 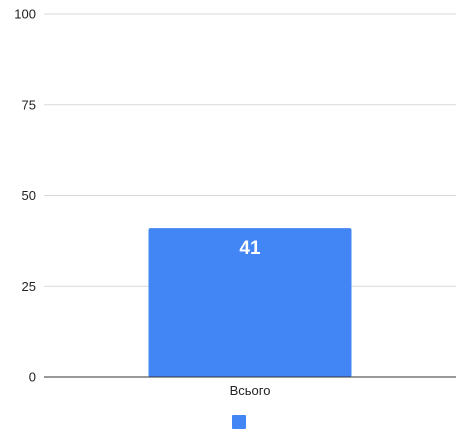 I want to click on bar-data-label: 41, so click(x=250, y=248).